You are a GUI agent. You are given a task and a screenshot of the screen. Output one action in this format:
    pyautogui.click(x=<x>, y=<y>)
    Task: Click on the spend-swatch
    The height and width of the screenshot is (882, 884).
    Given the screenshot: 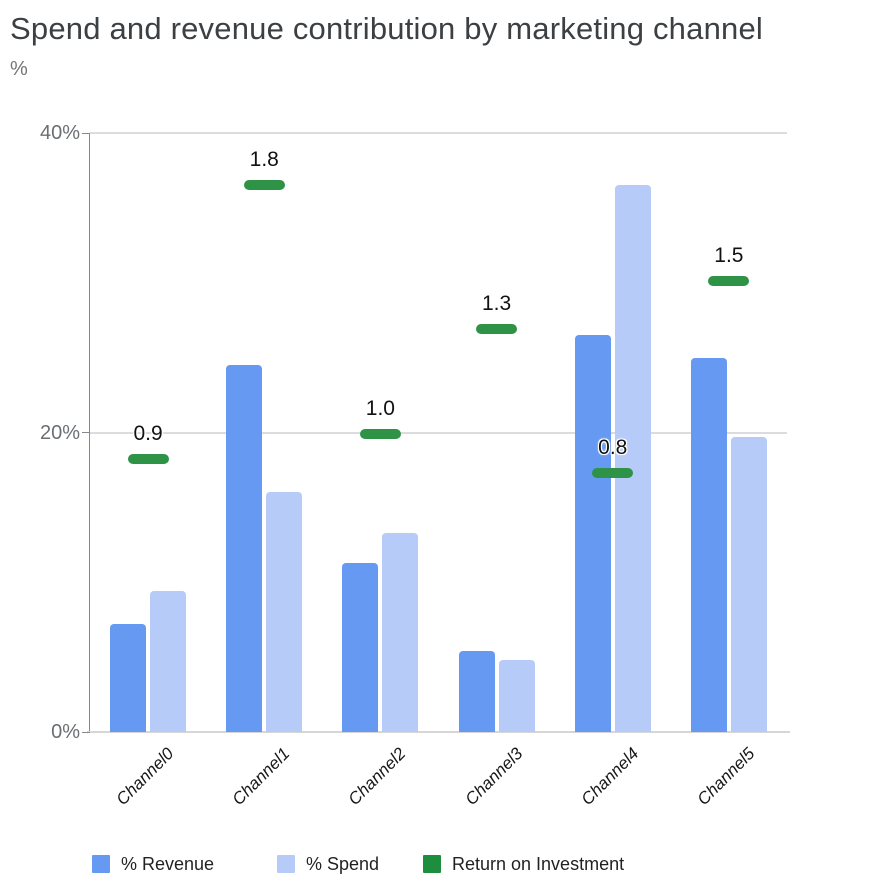 What is the action you would take?
    pyautogui.click(x=286, y=864)
    